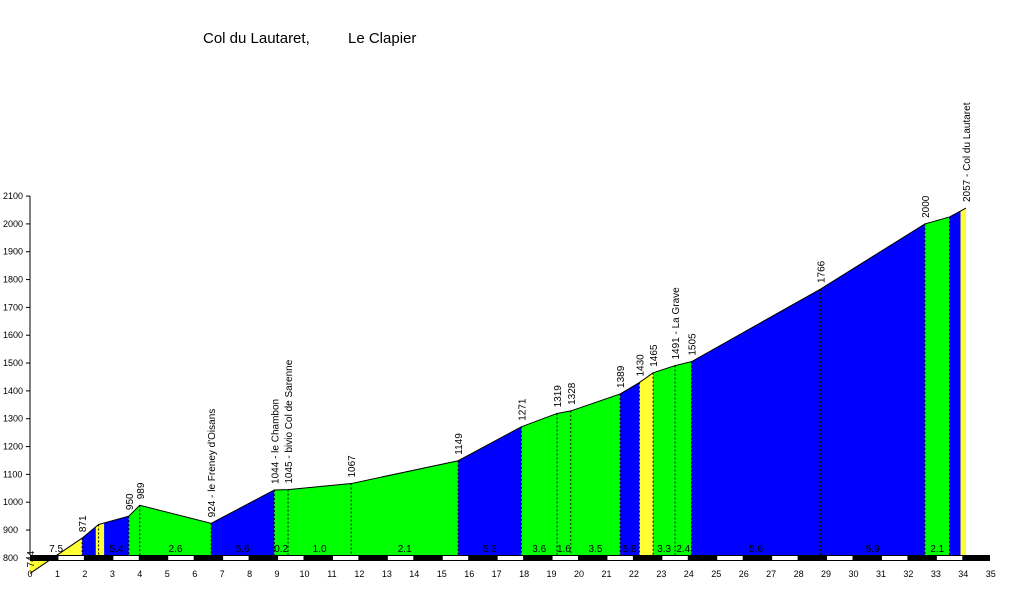 The height and width of the screenshot is (600, 1014). Describe the element at coordinates (13, 224) in the screenshot. I see `y-tick-label: 2000` at that location.